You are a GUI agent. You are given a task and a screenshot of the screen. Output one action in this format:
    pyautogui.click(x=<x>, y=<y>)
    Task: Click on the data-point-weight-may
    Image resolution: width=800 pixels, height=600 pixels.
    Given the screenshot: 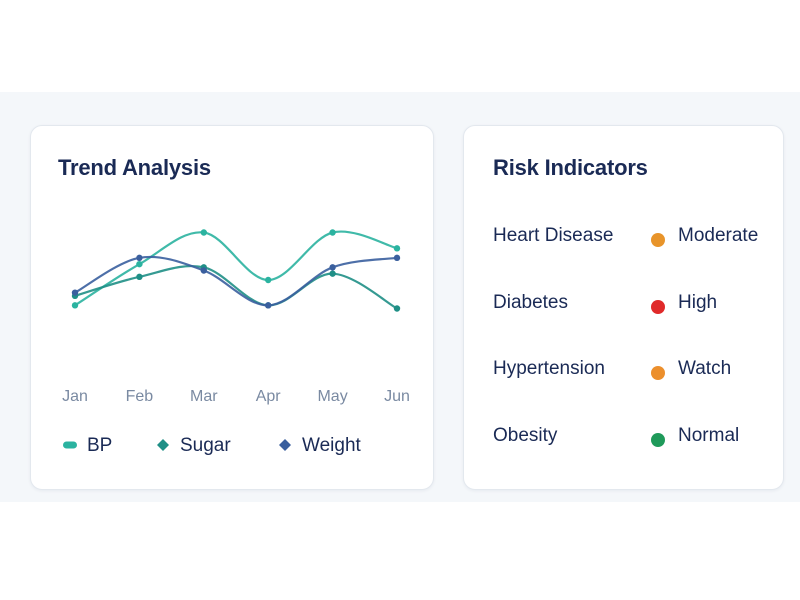 What is the action you would take?
    pyautogui.click(x=332, y=267)
    